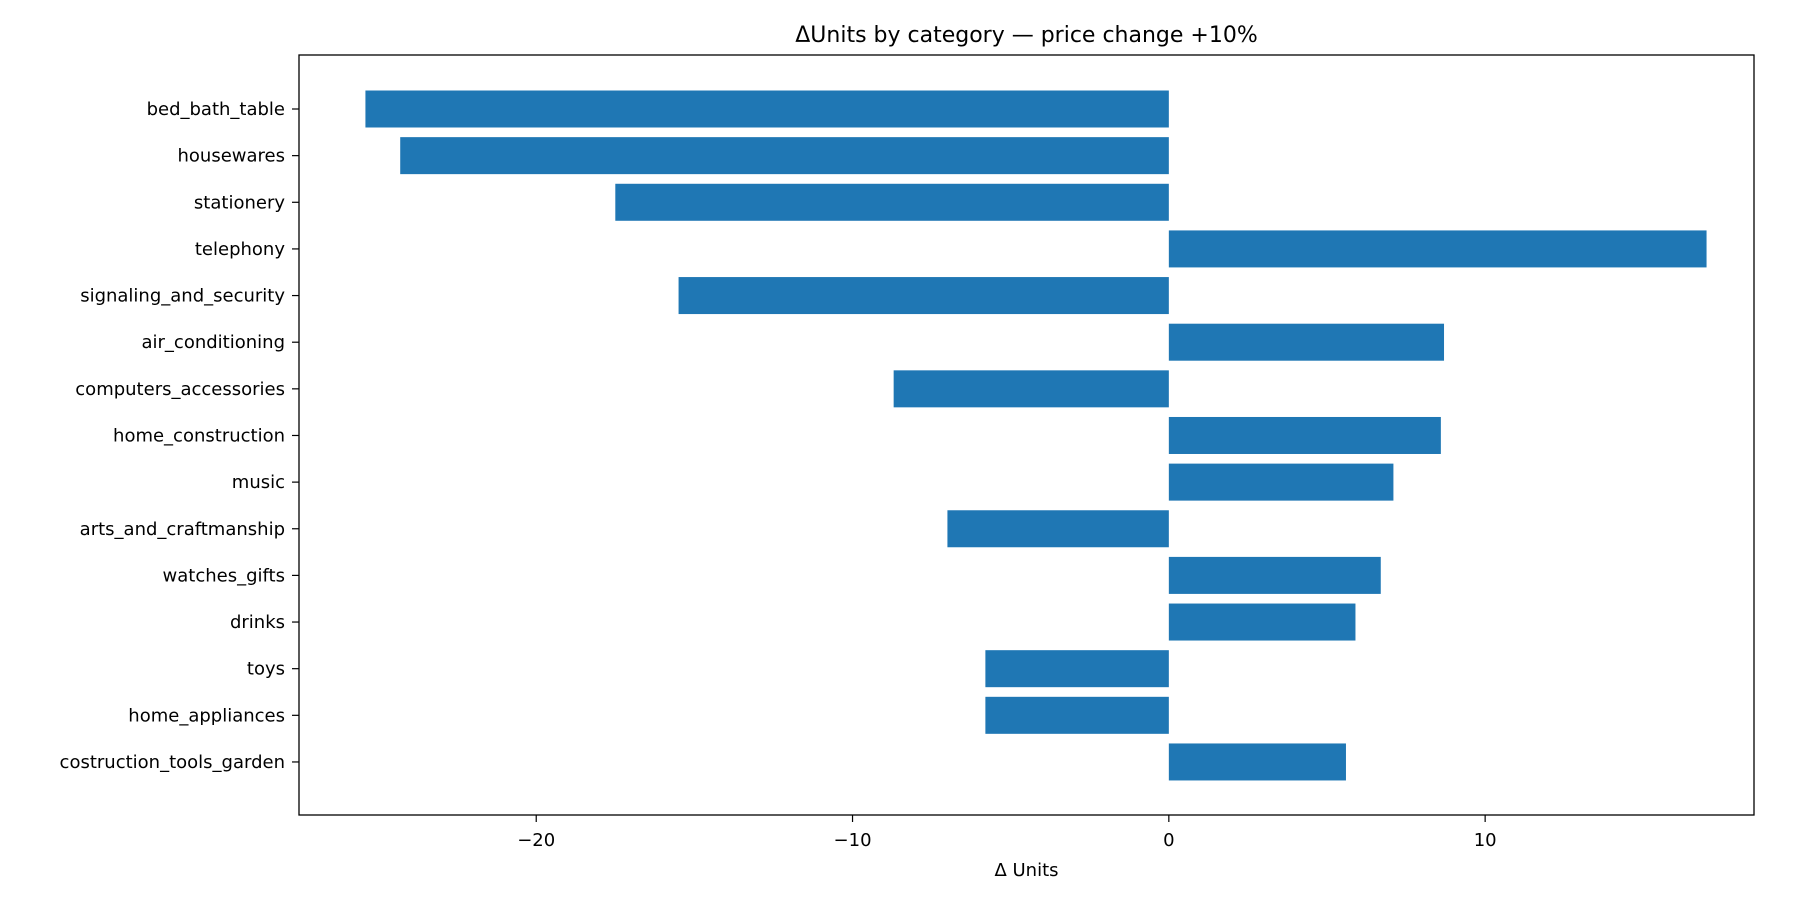 Image resolution: width=1800 pixels, height=904 pixels. I want to click on category-label: signaling_and_security, so click(182, 296).